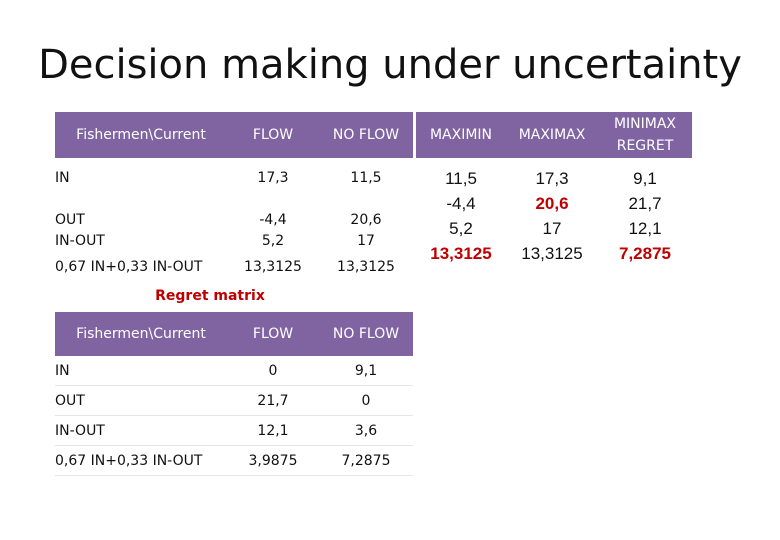  Describe the element at coordinates (645, 253) in the screenshot. I see `minimax-regret-value-highlight: 7,2875` at that location.